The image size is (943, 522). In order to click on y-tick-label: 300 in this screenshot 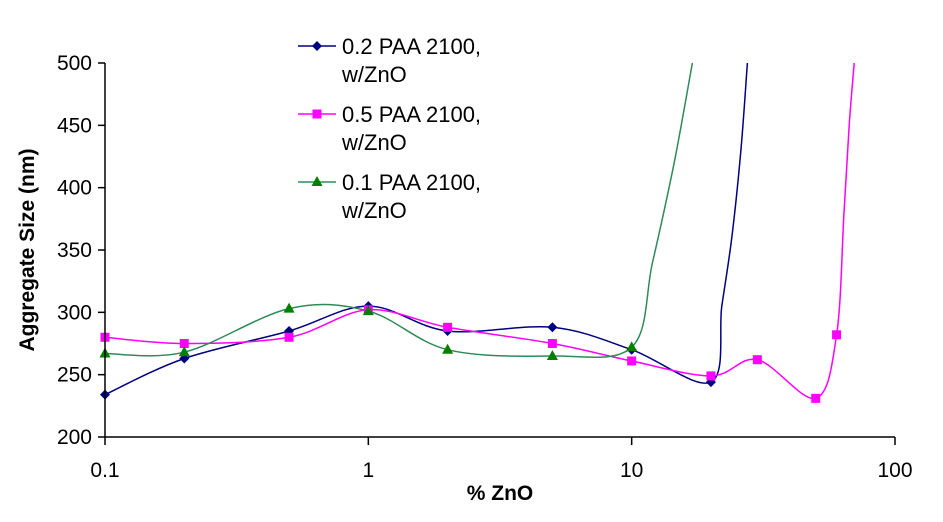, I will do `click(74, 312)`.